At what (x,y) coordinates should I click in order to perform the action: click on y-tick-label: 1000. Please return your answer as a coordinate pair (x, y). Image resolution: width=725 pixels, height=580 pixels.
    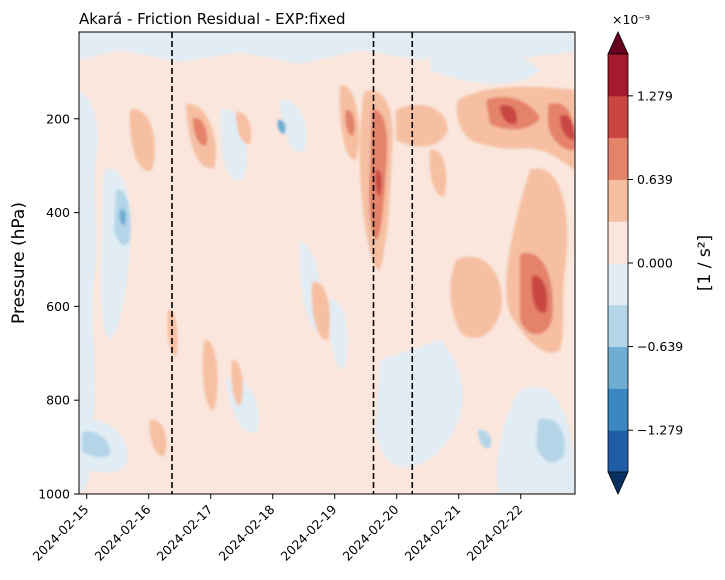
    Looking at the image, I should click on (54, 494).